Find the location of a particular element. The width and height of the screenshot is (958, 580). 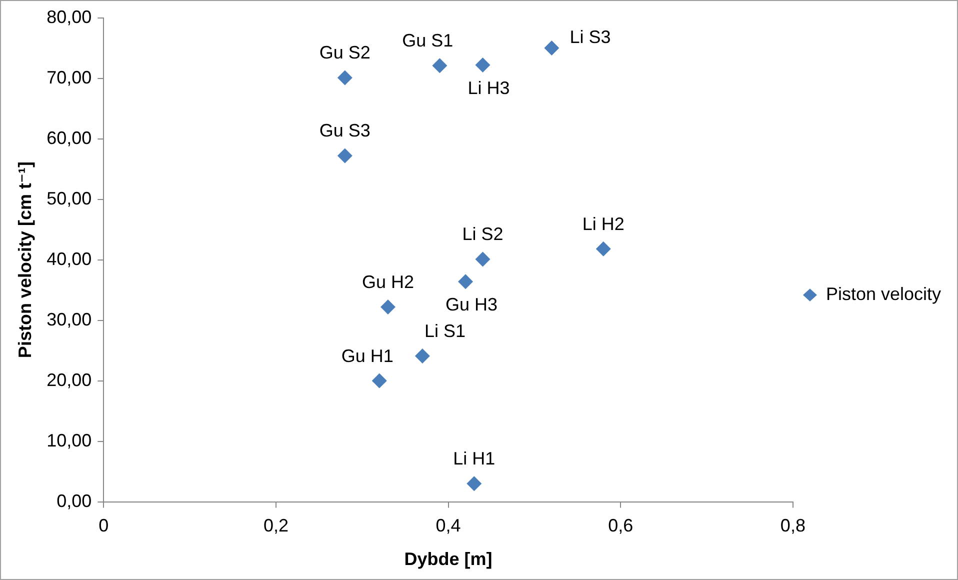

y-tick-label: 30,00 is located at coordinates (69, 319).